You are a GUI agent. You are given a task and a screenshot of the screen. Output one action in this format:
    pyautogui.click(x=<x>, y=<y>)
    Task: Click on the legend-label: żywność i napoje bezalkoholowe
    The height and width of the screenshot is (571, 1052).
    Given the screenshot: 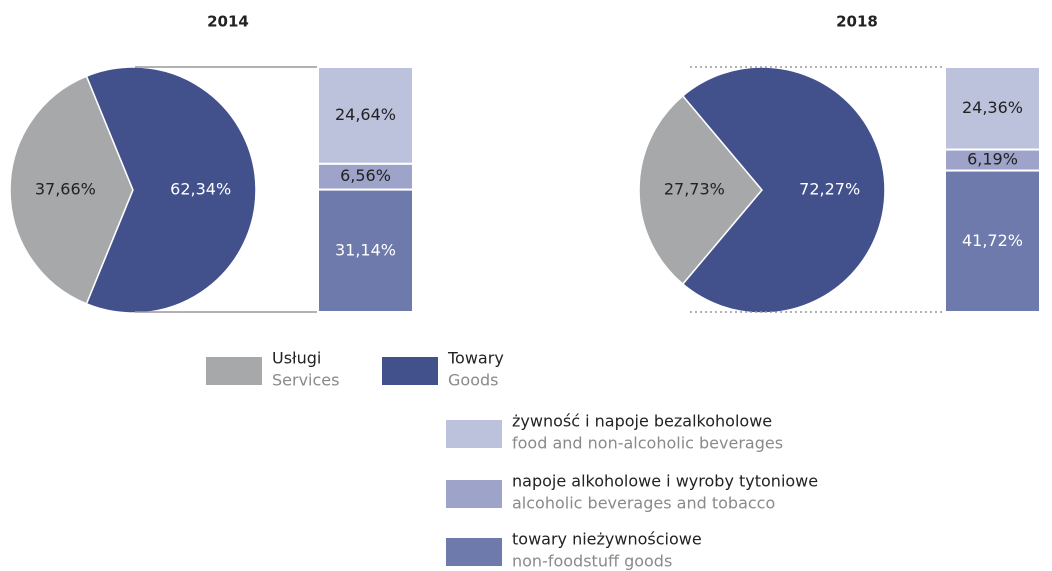 What is the action you would take?
    pyautogui.click(x=642, y=421)
    